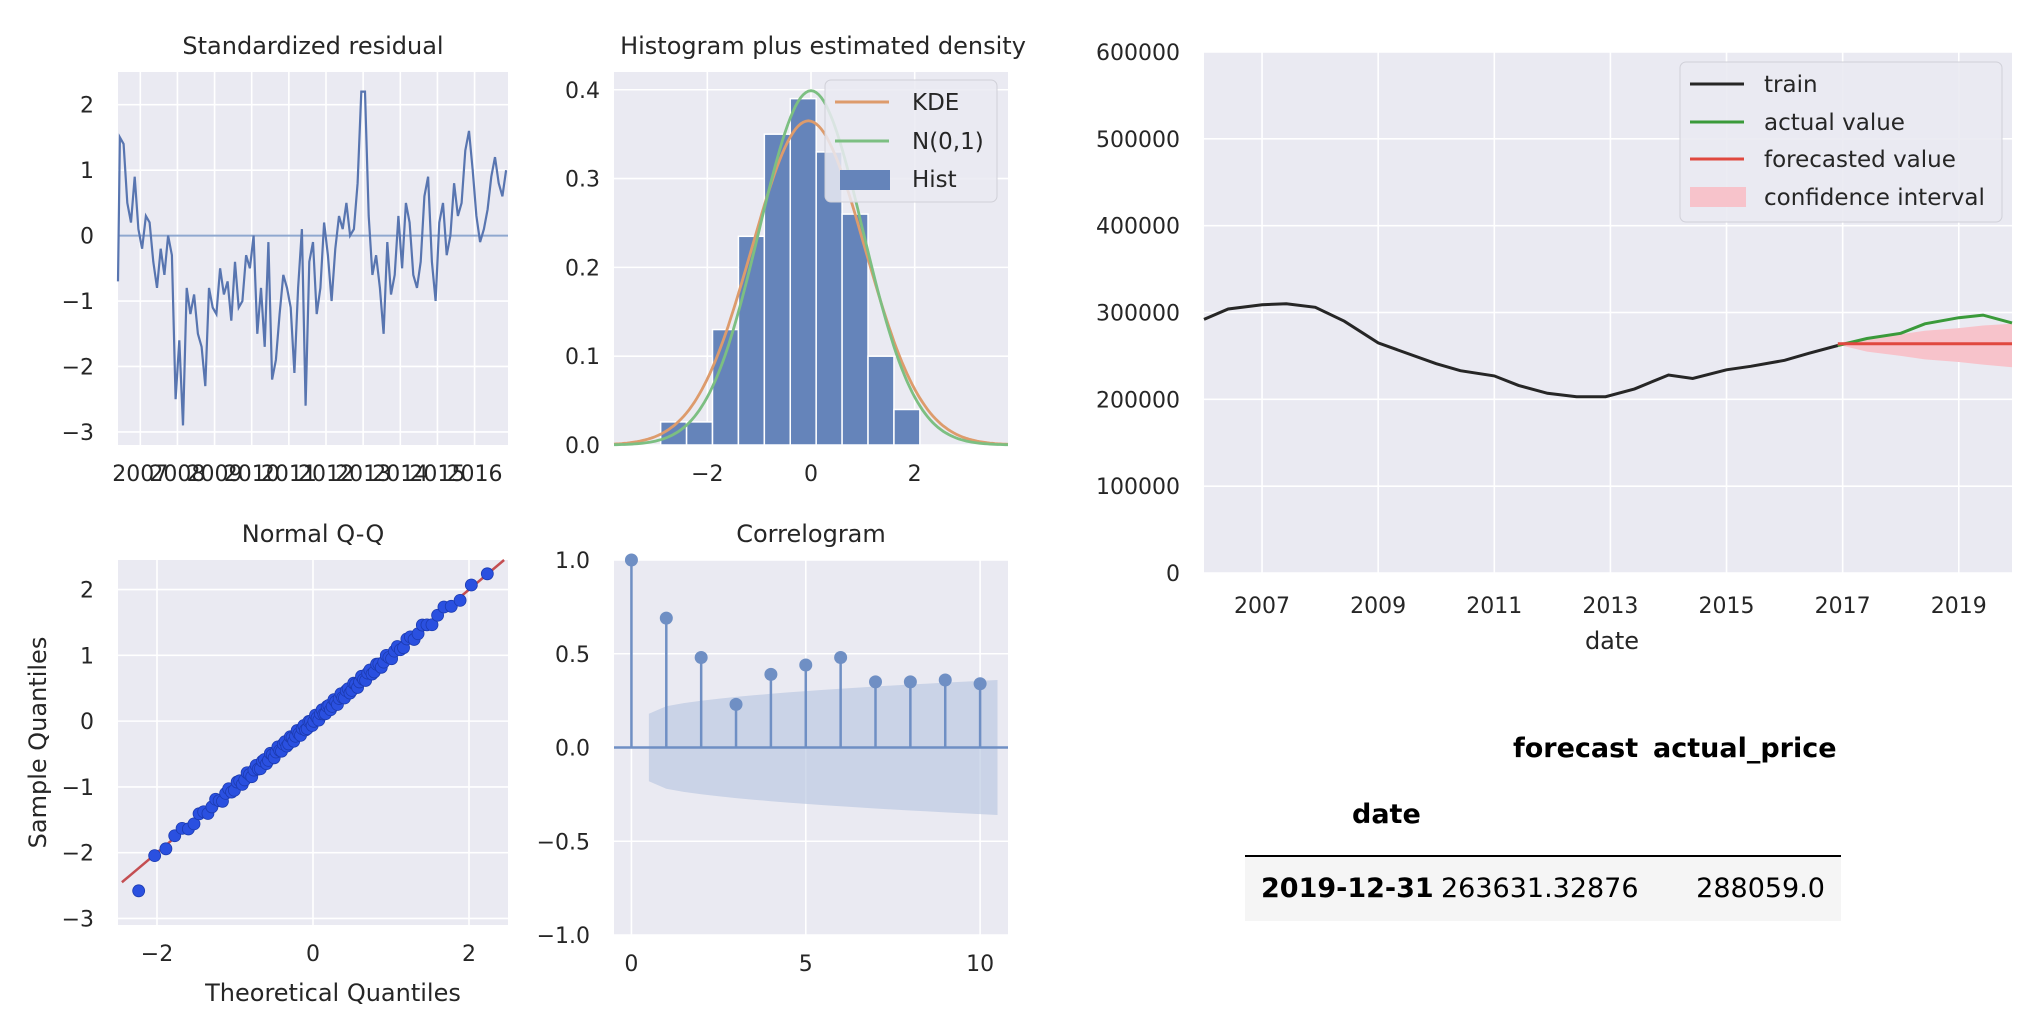 Image resolution: width=2030 pixels, height=1026 pixels. Describe the element at coordinates (313, 534) in the screenshot. I see `panel-title: Normal Q-Q` at that location.